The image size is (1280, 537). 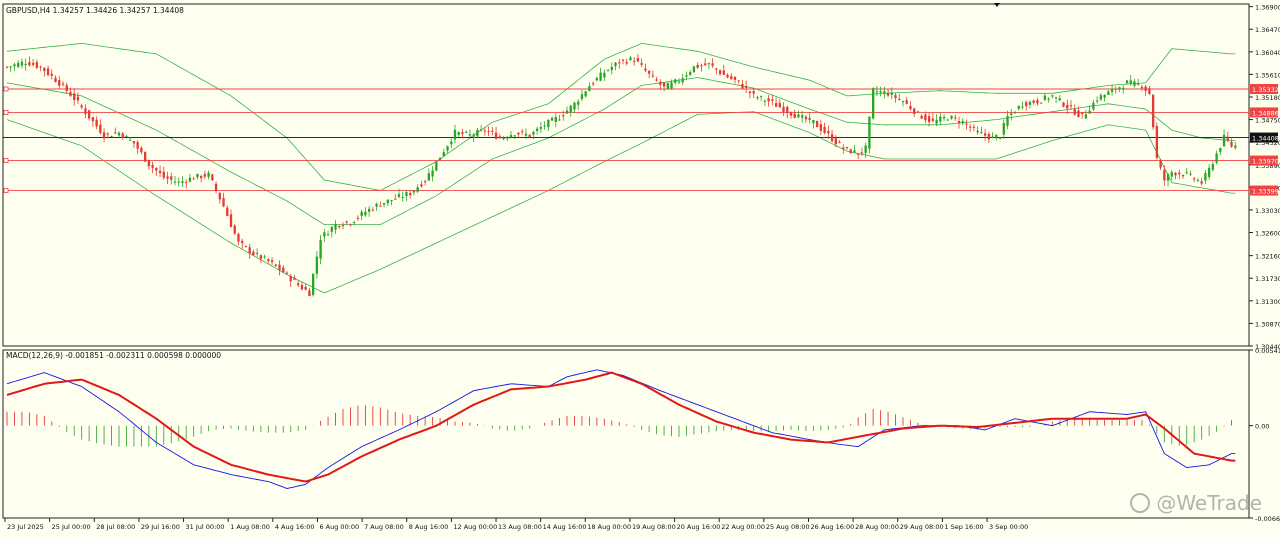 I want to click on macd-tick-label: -0.006609, so click(x=1267, y=519).